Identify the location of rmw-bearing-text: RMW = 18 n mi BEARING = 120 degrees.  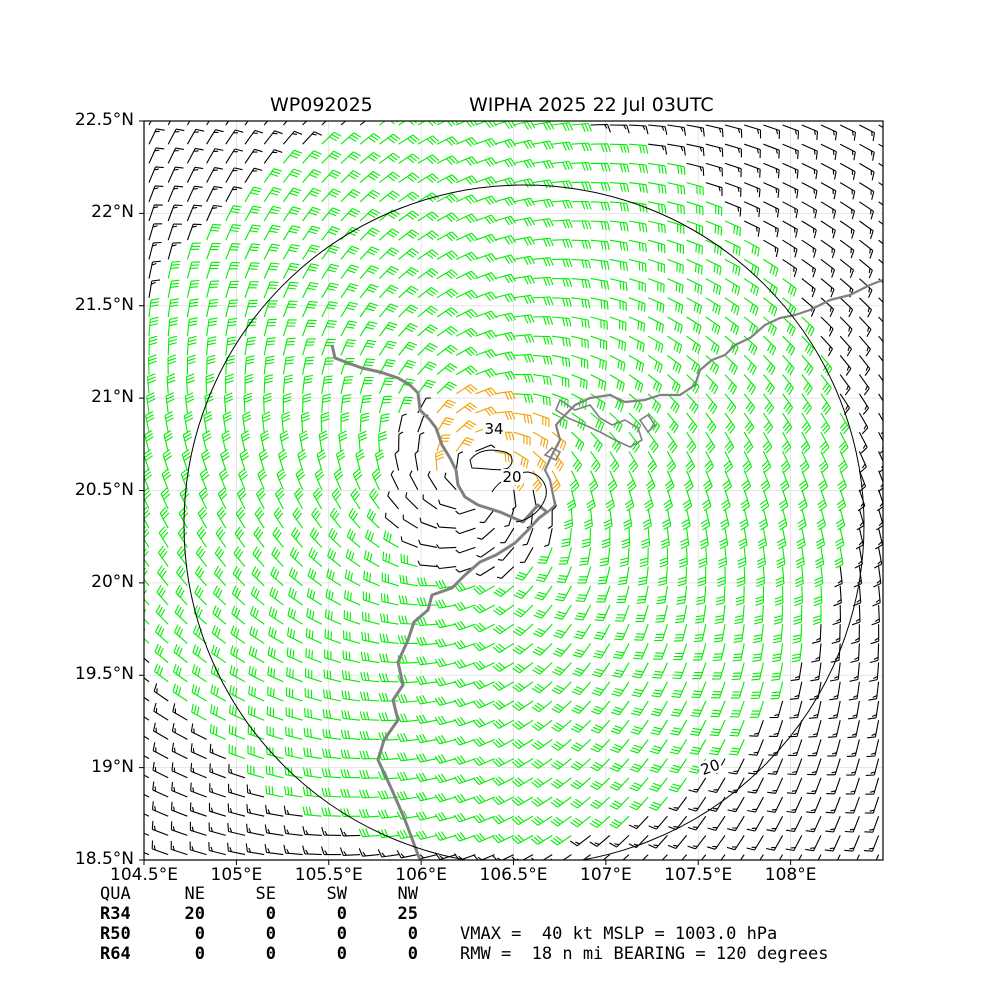
(644, 954).